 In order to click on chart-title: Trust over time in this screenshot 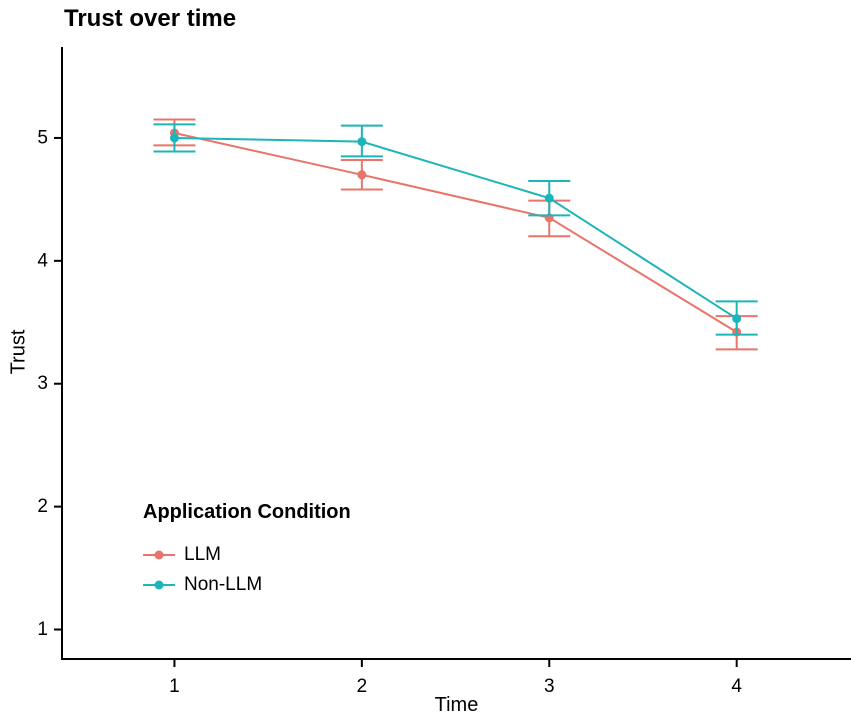, I will do `click(150, 18)`.